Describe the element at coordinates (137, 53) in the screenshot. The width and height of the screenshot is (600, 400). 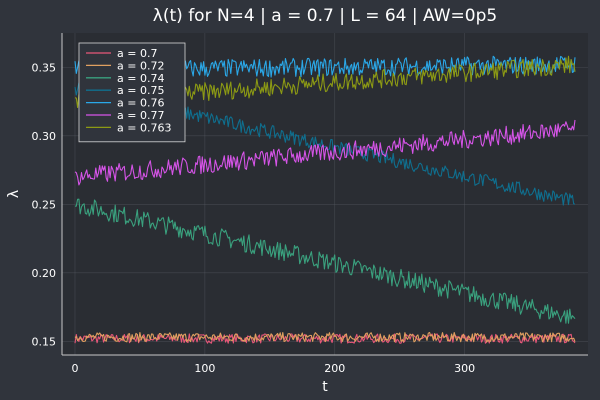
I see `legend-entry: a = 0.7` at that location.